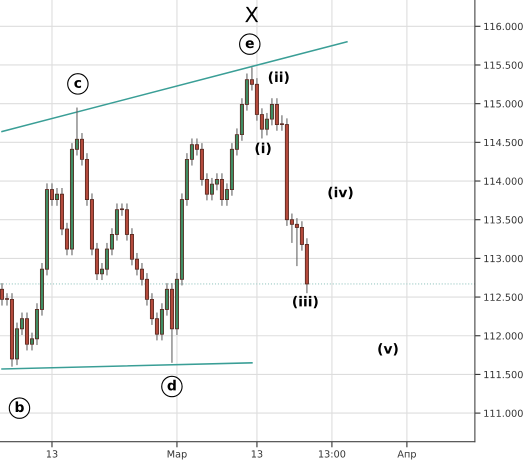 Image resolution: width=530 pixels, height=464 pixels. I want to click on x-tick-label: Мар, so click(177, 455).